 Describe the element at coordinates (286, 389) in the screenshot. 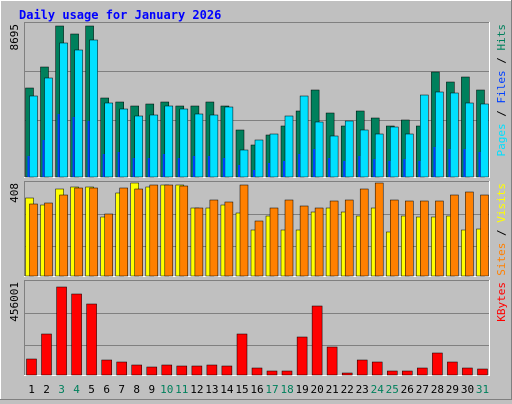

I see `x-tick-label: 18` at that location.